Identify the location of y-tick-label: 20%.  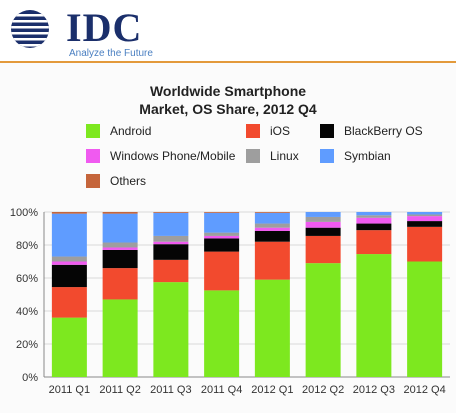
(27, 345).